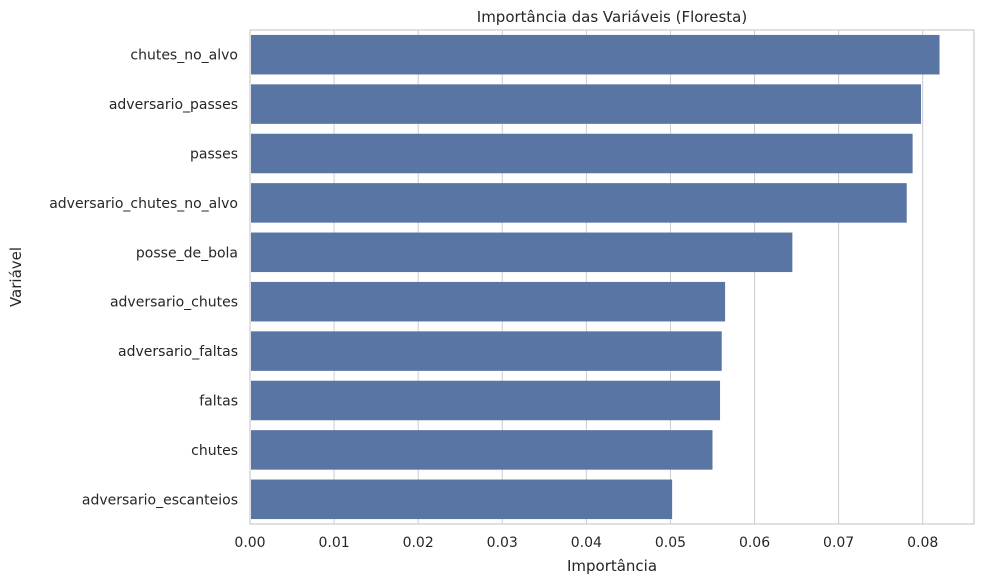  I want to click on y-category-label: passes, so click(214, 155).